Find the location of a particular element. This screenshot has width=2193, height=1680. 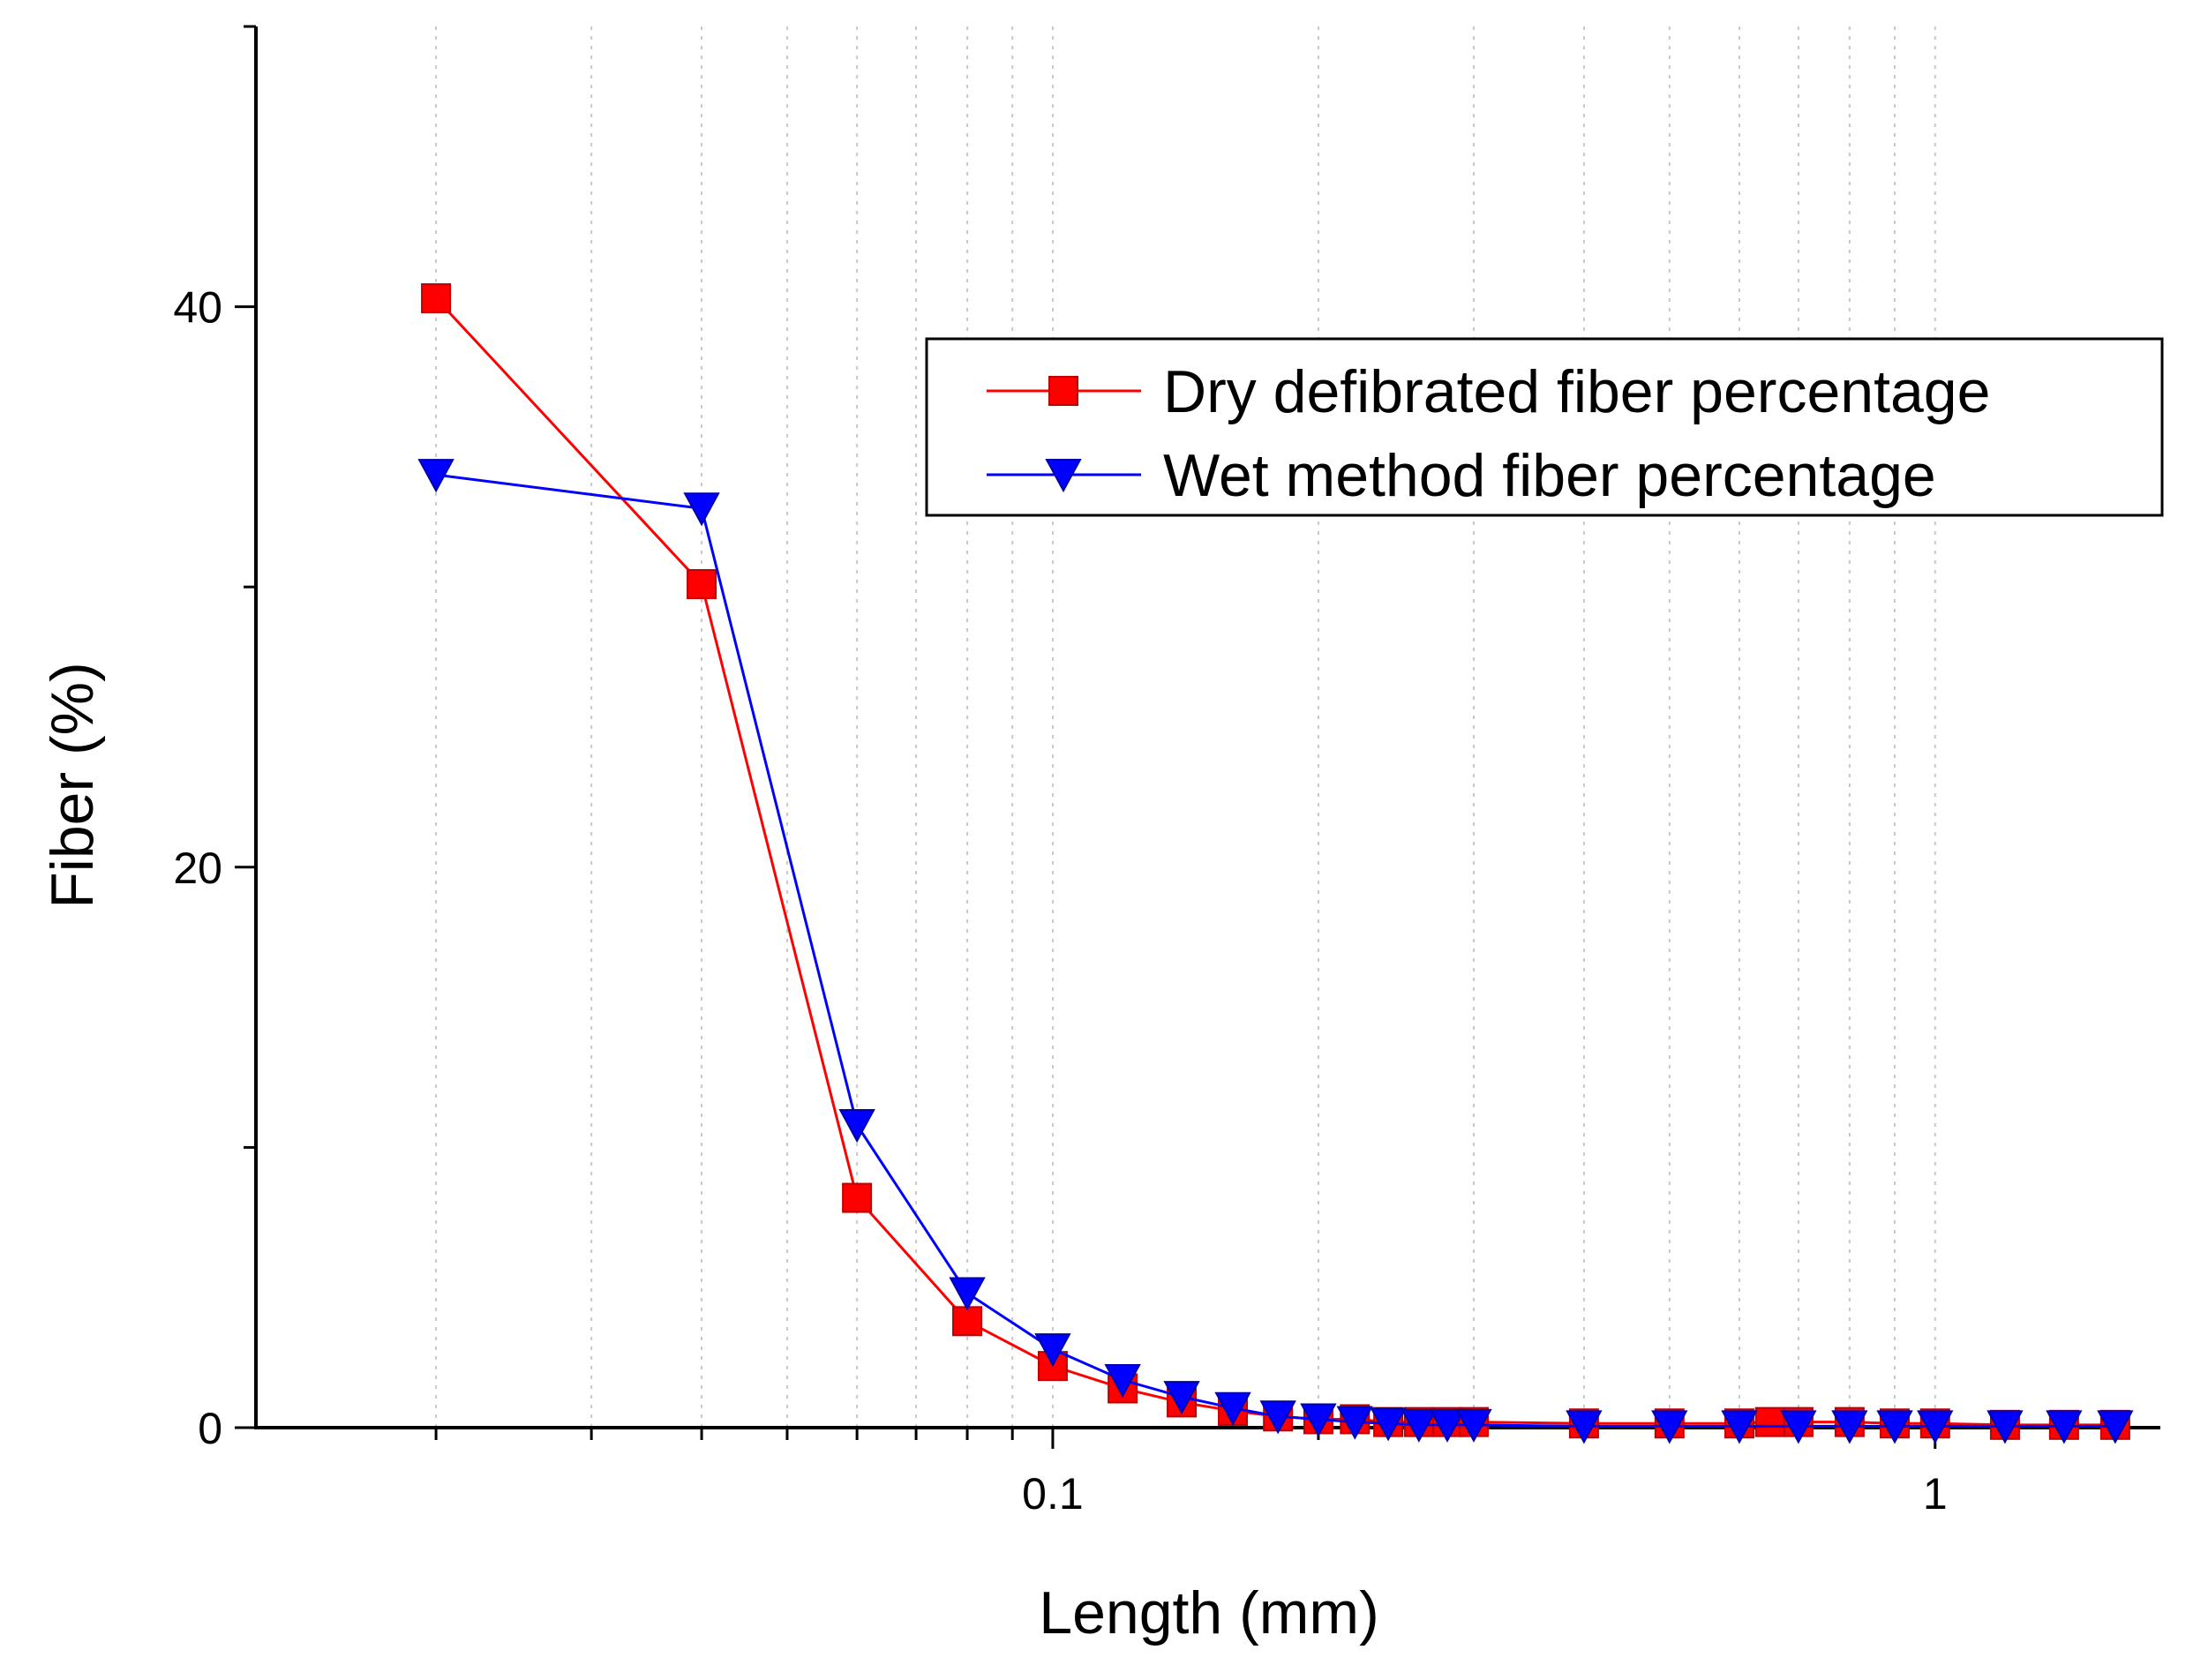

y-tick-label: 0 is located at coordinates (210, 1428).